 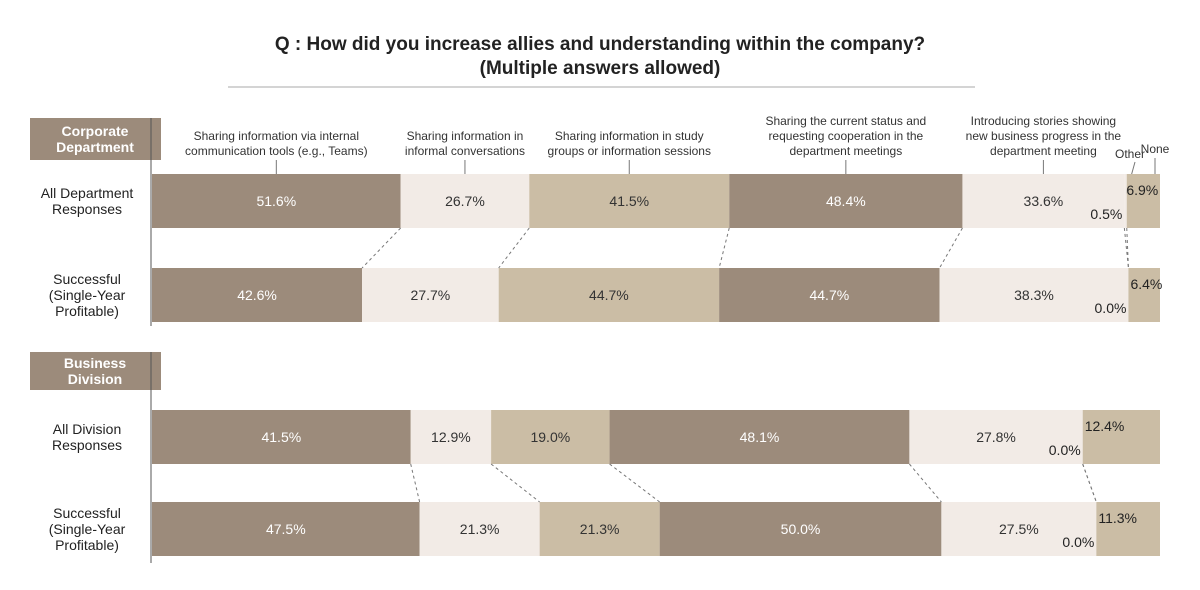 I want to click on section-header-label: Division, so click(x=95, y=379).